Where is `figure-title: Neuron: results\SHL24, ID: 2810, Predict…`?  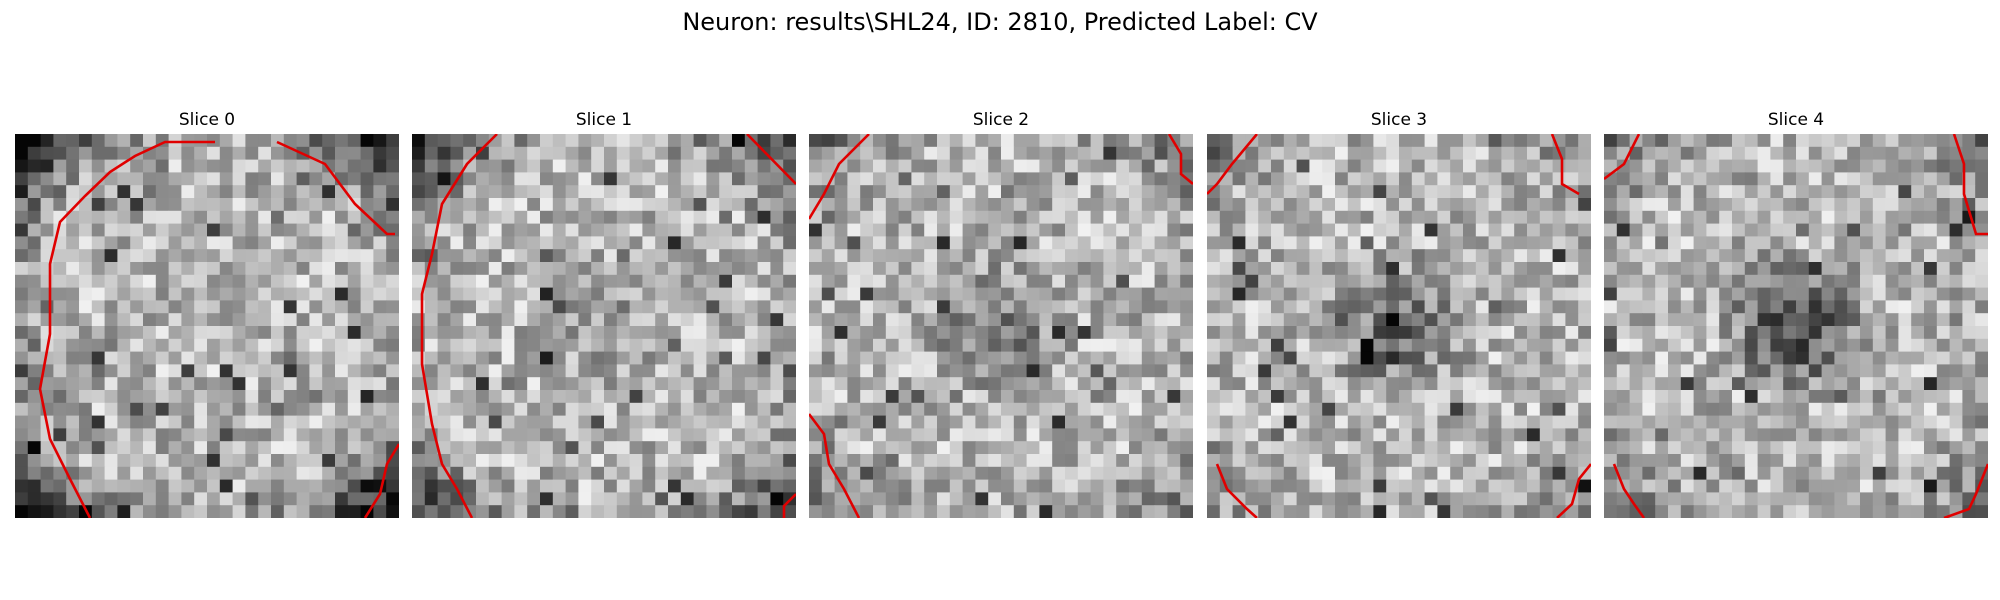
figure-title: Neuron: results\SHL24, ID: 2810, Predict… is located at coordinates (1000, 22).